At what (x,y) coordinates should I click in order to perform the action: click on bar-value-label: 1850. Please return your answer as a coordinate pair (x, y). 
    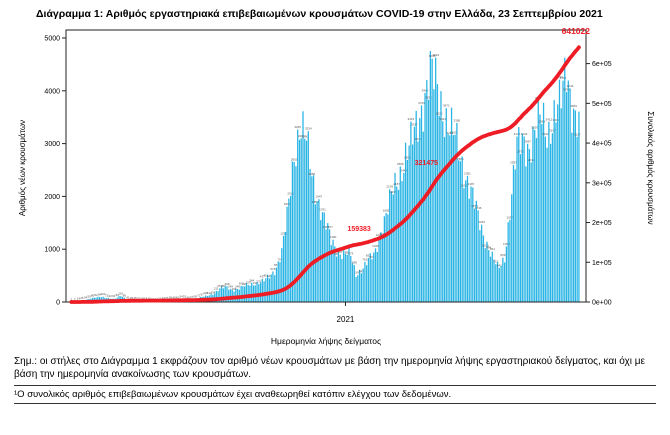
    Looking at the image, I should click on (315, 202).